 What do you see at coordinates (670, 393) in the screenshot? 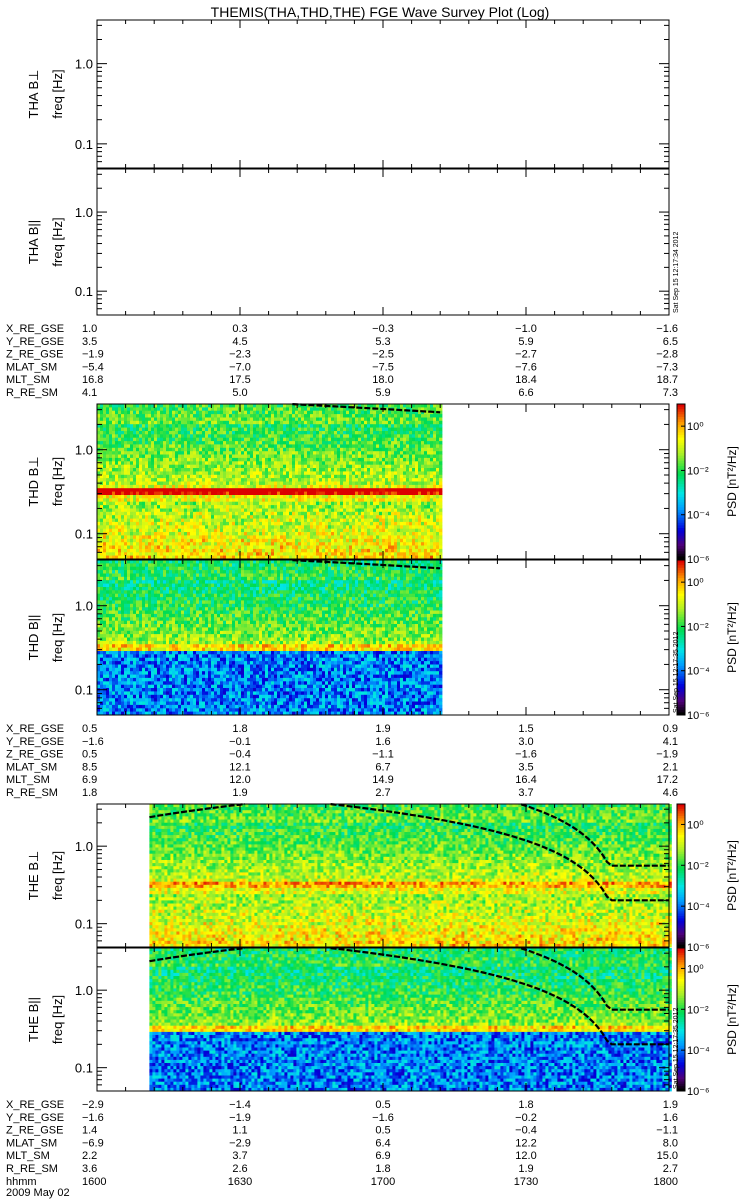
I see `eph-value: 7.3` at bounding box center [670, 393].